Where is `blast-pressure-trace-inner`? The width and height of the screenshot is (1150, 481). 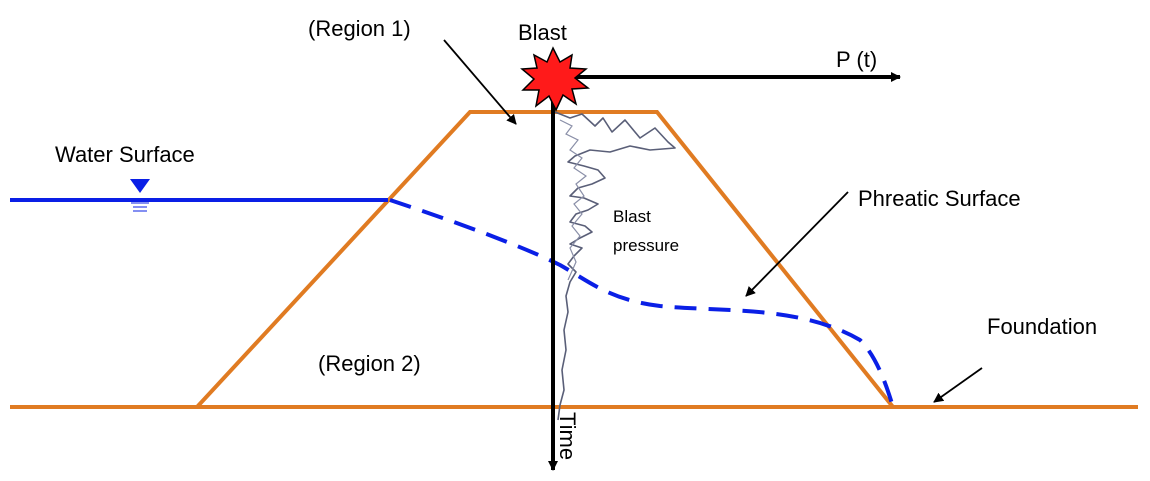 blast-pressure-trace-inner is located at coordinates (573, 200).